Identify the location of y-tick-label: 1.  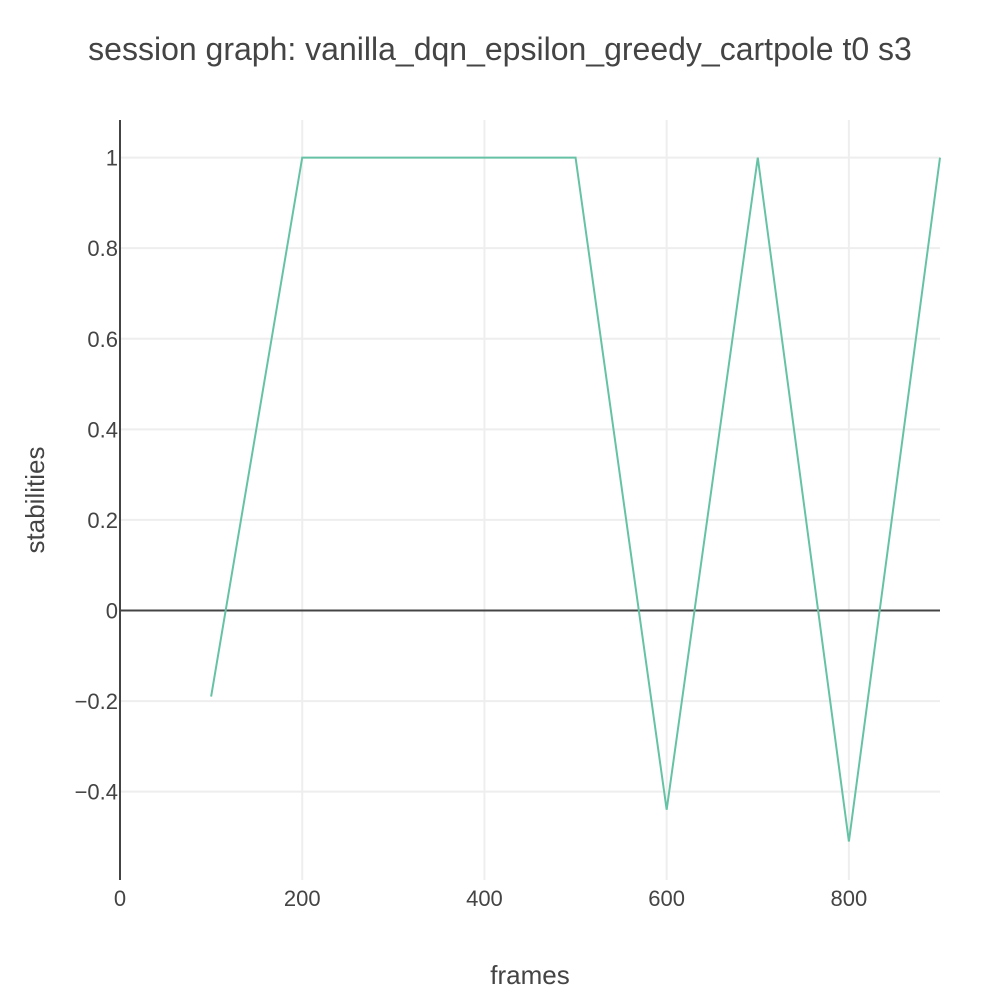
(112, 158).